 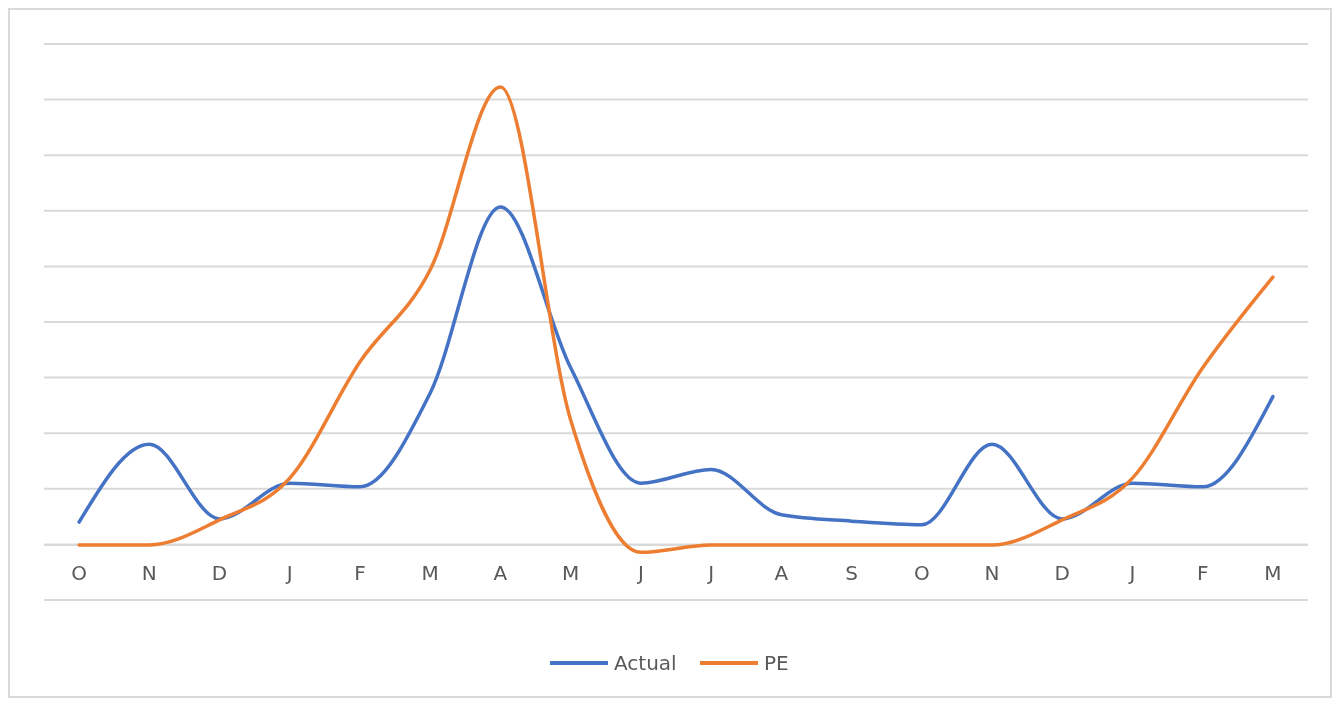 What do you see at coordinates (851, 573) in the screenshot?
I see `x-tick-label: S` at bounding box center [851, 573].